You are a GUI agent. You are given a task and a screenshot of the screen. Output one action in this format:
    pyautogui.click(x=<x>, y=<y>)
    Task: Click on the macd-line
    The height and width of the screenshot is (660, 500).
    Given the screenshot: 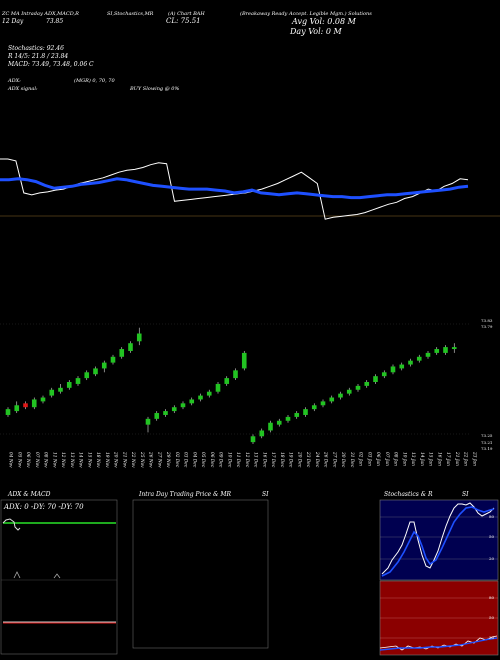 What is the action you would take?
    pyautogui.click(x=234, y=188)
    